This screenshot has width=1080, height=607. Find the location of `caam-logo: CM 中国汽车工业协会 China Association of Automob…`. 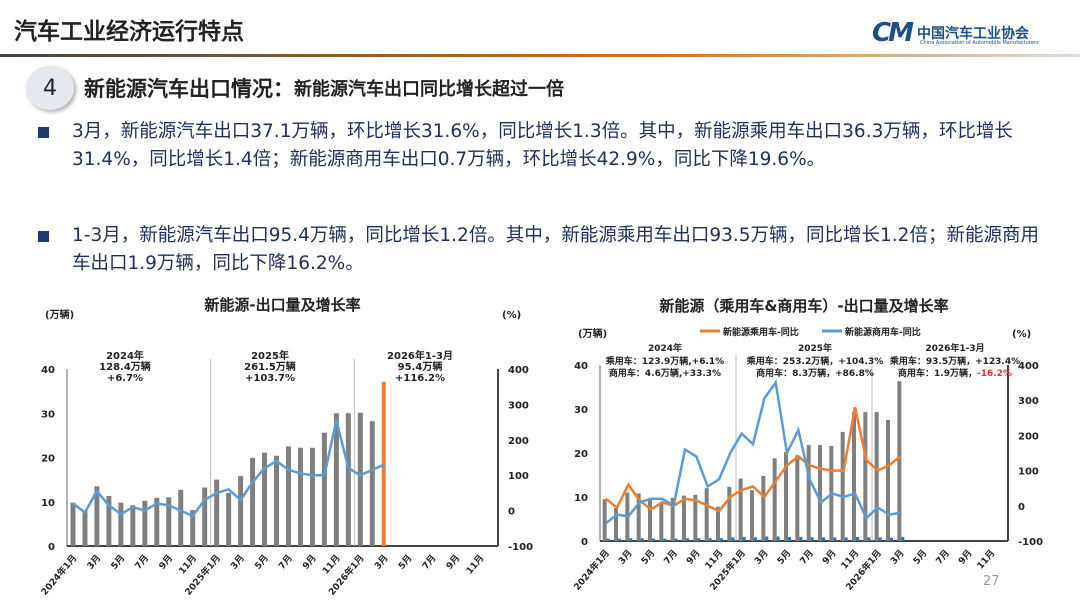

caam-logo: CM 中国汽车工业协会 China Association of Automob… is located at coordinates (955, 33).